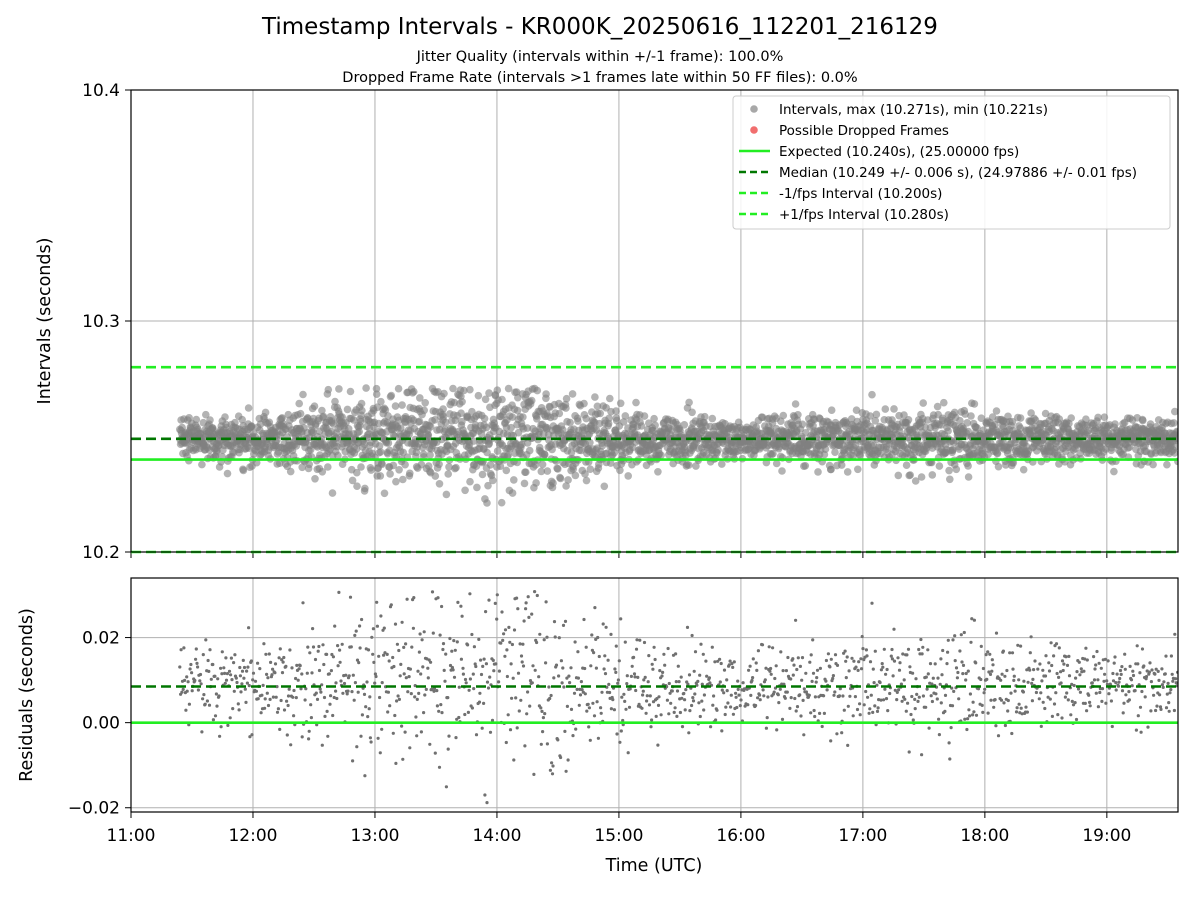 This screenshot has height=900, width=1200. What do you see at coordinates (101, 91) in the screenshot?
I see `y-tick-label: 10.4` at bounding box center [101, 91].